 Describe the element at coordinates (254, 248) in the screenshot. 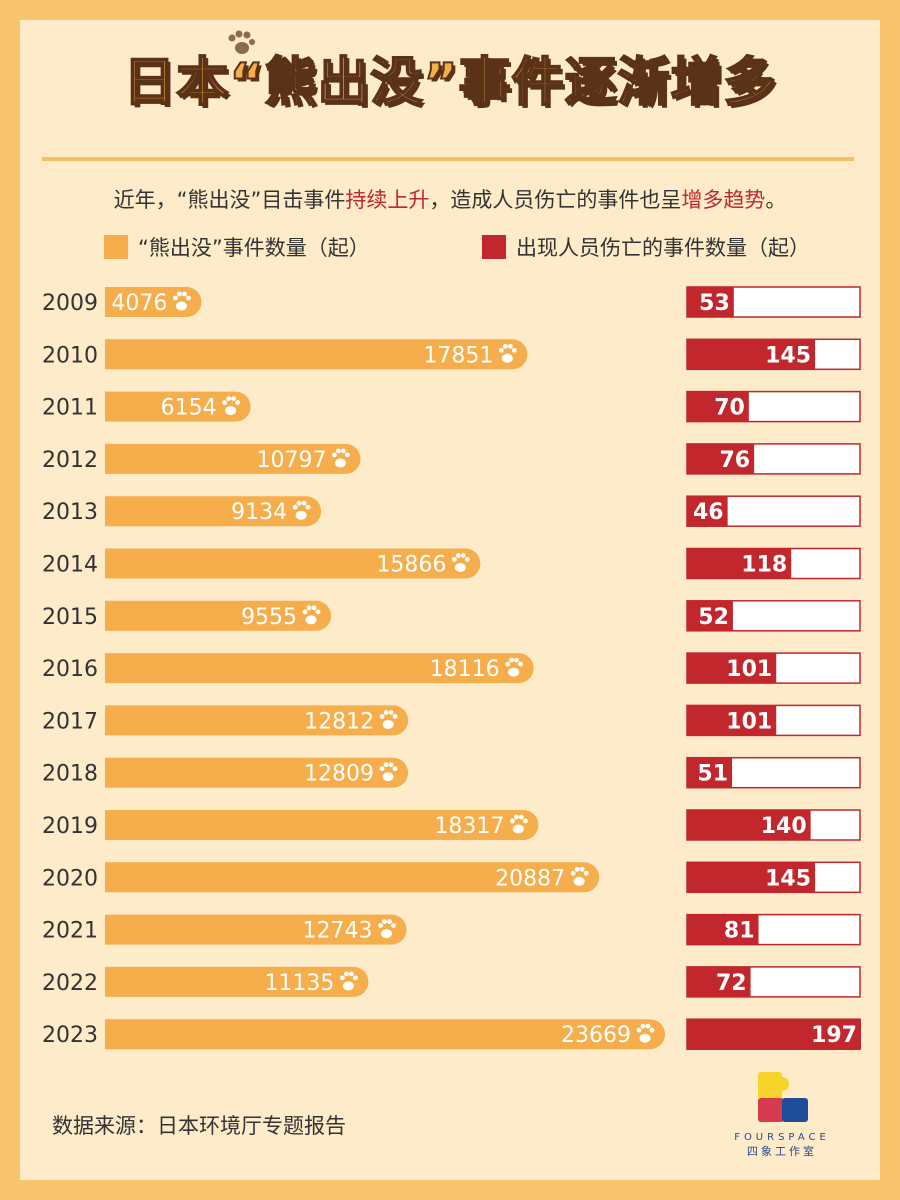

I see `legend-label: “熊出没”事件数量（起）` at that location.